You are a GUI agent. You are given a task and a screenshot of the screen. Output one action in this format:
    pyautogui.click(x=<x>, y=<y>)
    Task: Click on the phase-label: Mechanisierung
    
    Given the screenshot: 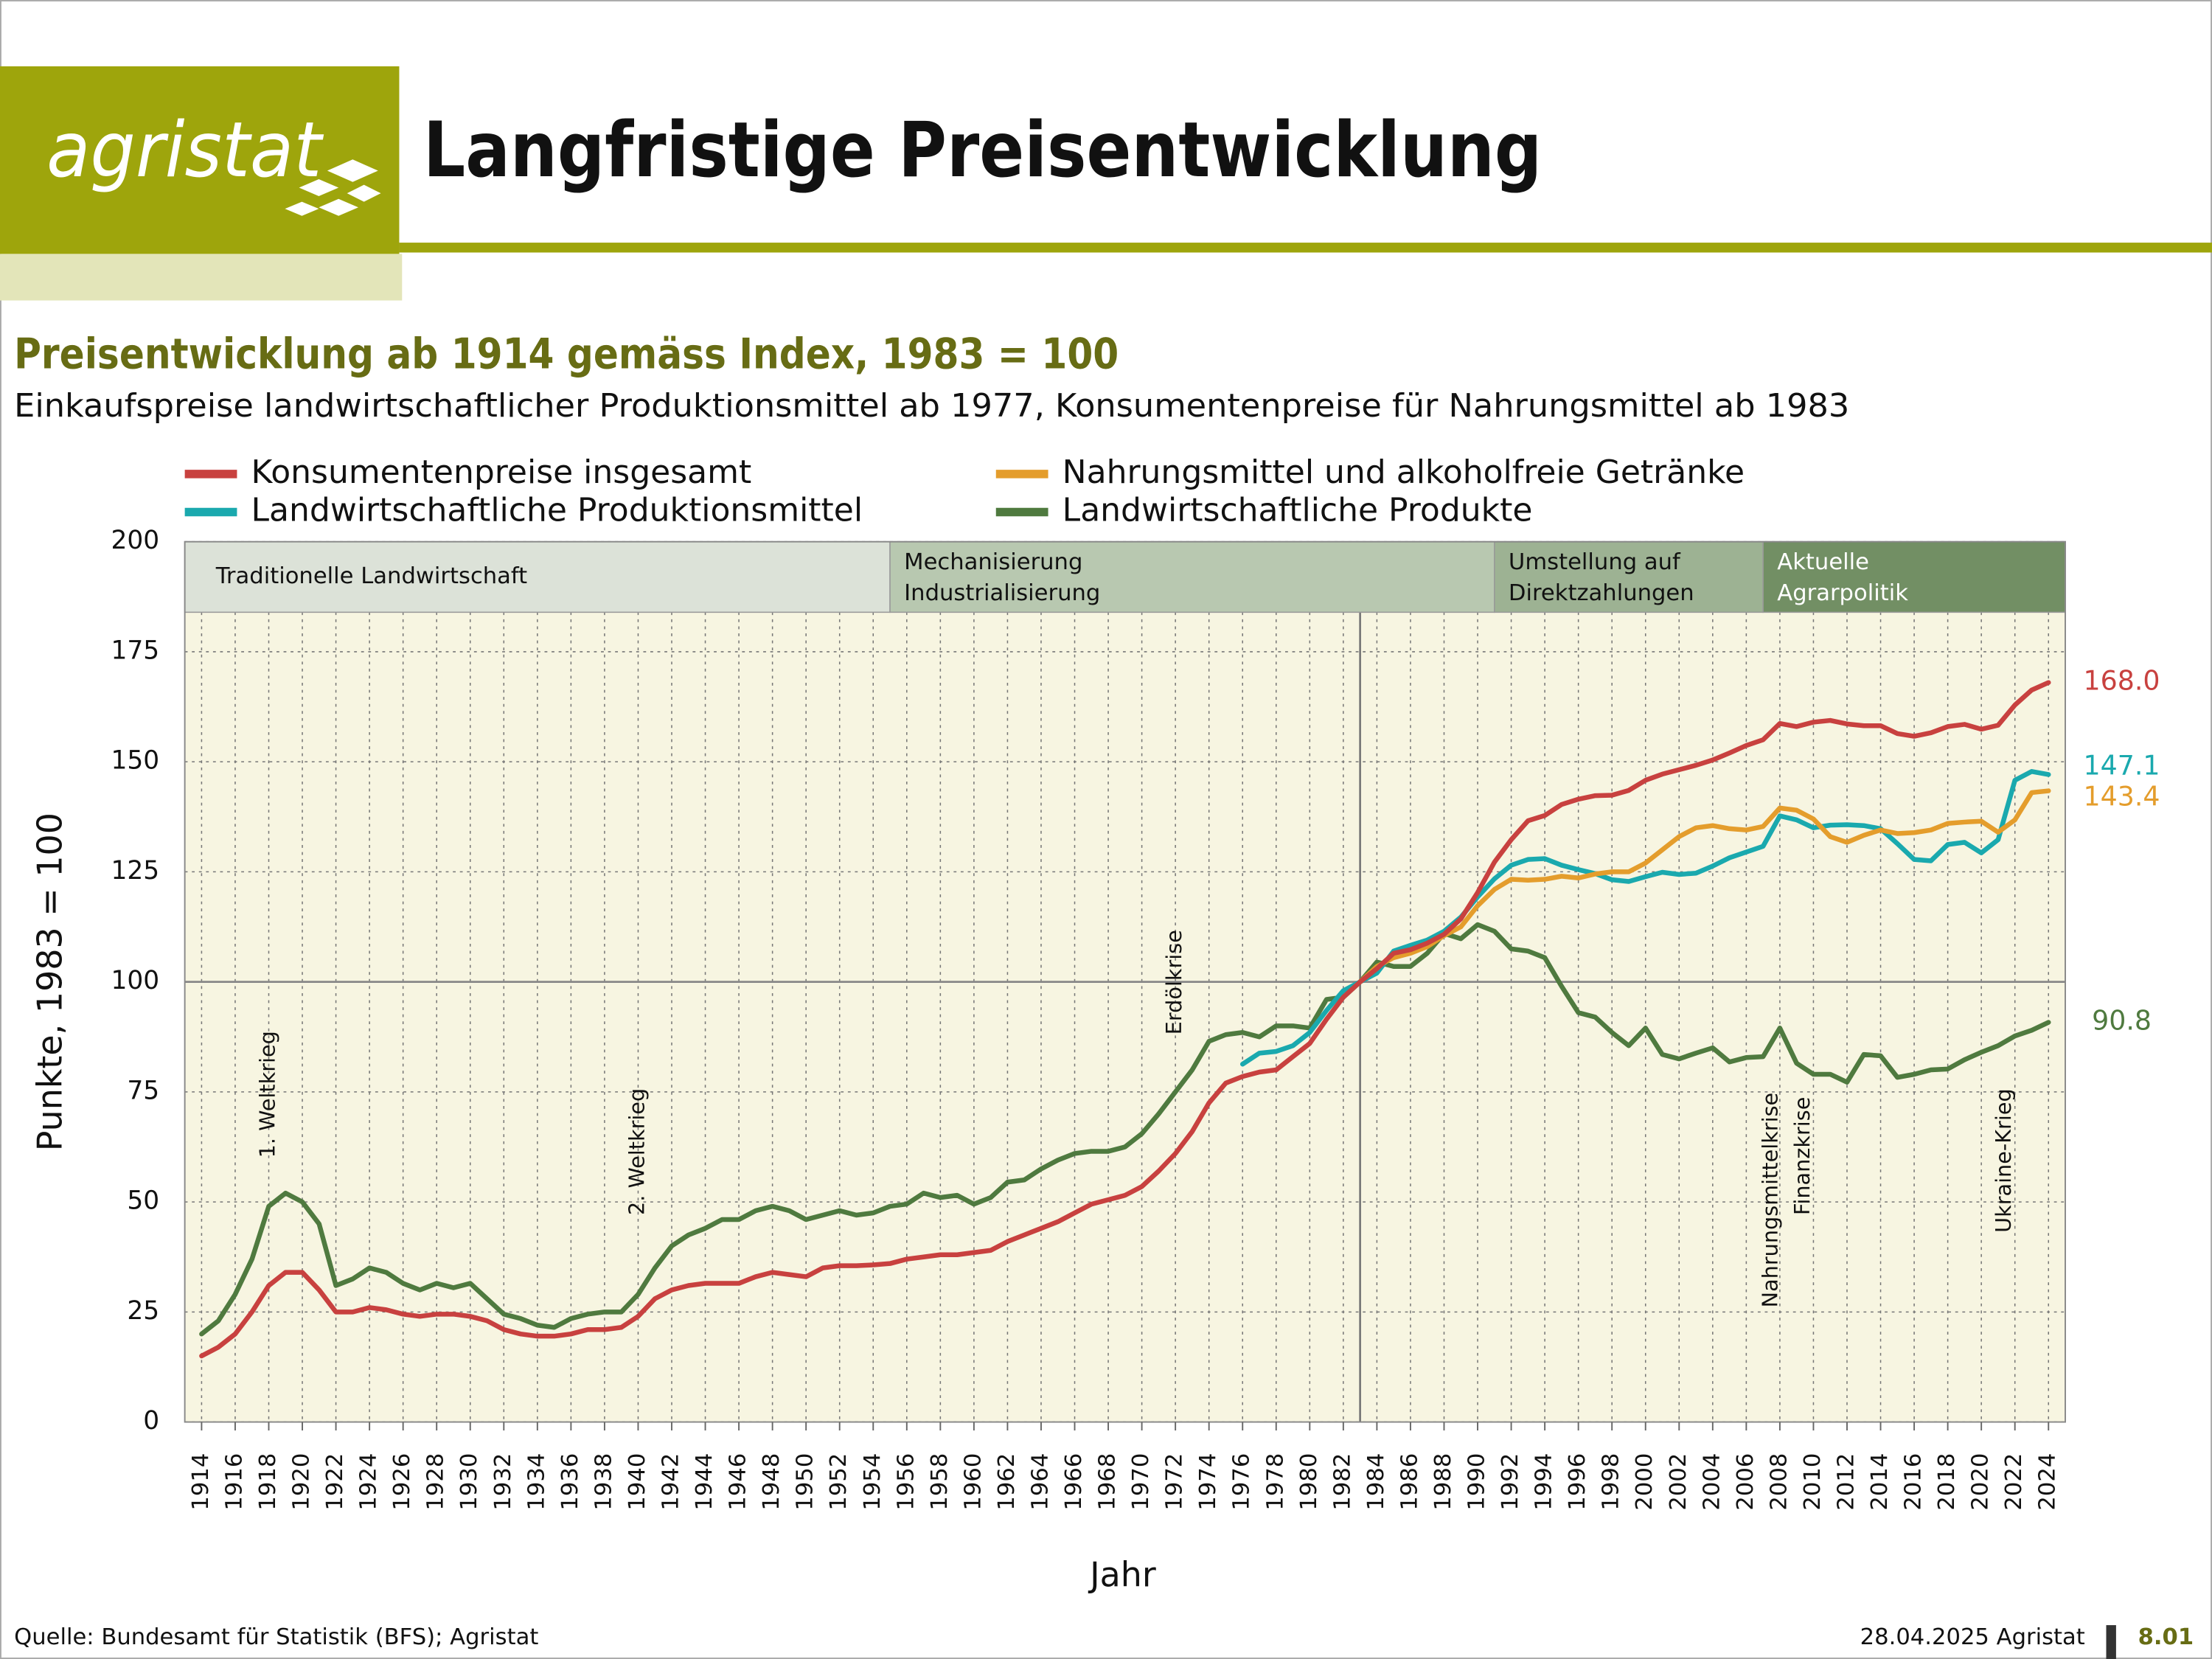 What is the action you would take?
    pyautogui.click(x=993, y=562)
    